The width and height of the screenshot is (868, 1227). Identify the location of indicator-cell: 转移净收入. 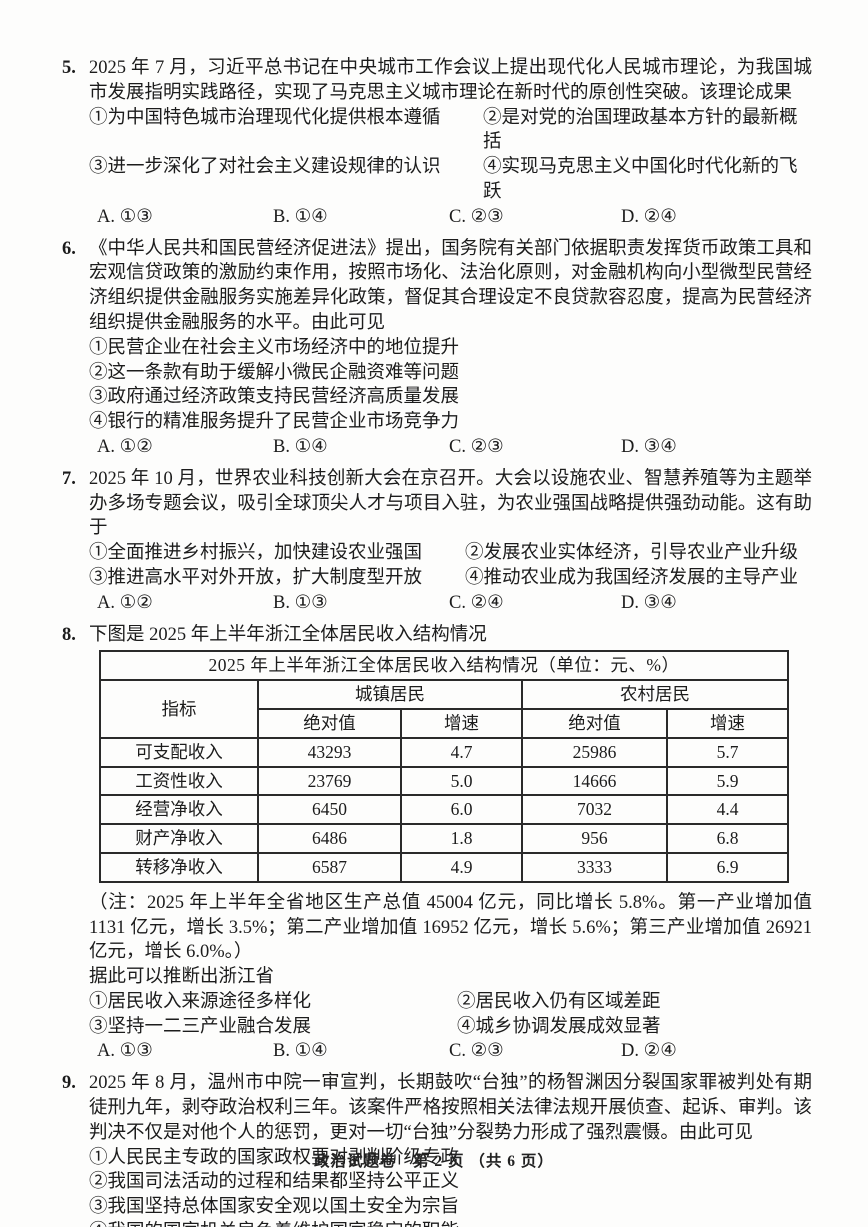
(179, 867).